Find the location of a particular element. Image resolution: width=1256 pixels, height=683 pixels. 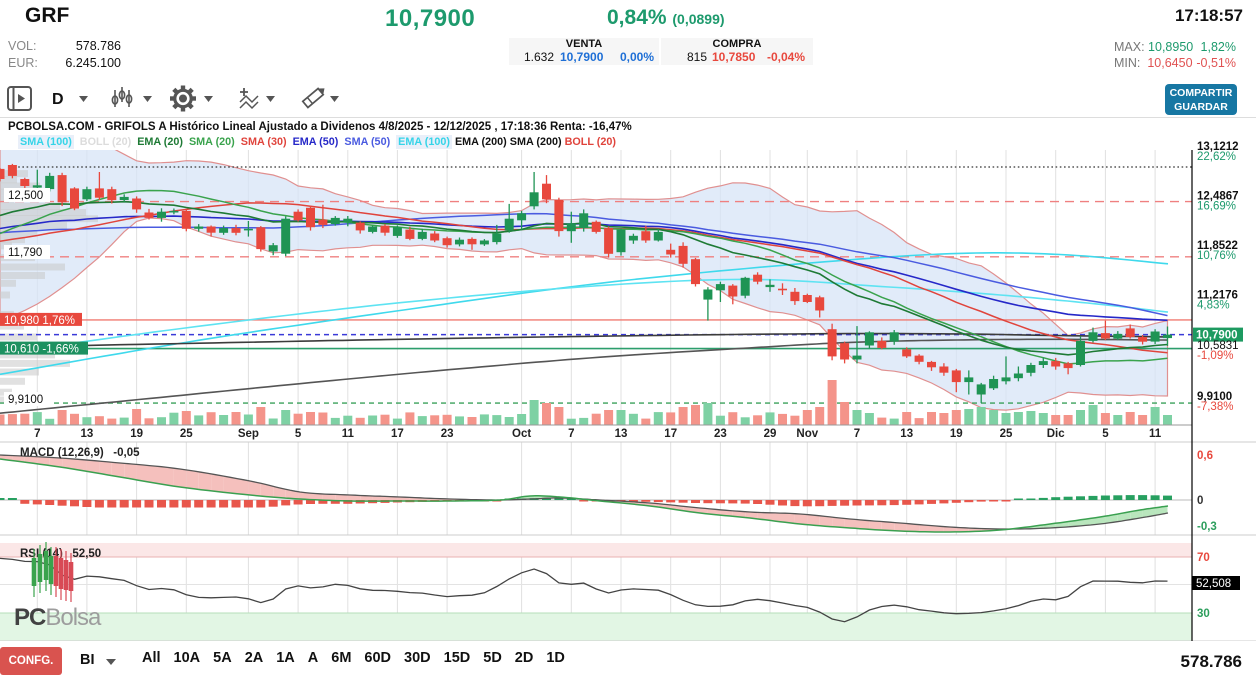

svg-text: 10,5831 is located at coordinates (1218, 346).